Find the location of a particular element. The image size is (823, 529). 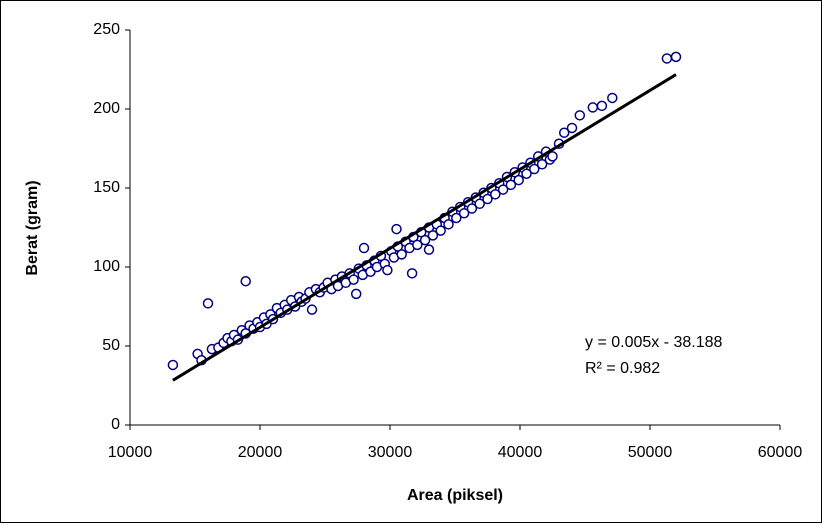

y-tick-label: 50 is located at coordinates (111, 345).